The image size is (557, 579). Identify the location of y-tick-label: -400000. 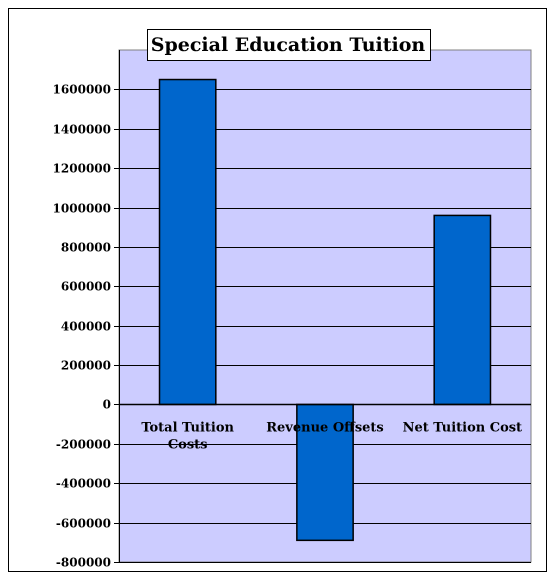
(83, 484).